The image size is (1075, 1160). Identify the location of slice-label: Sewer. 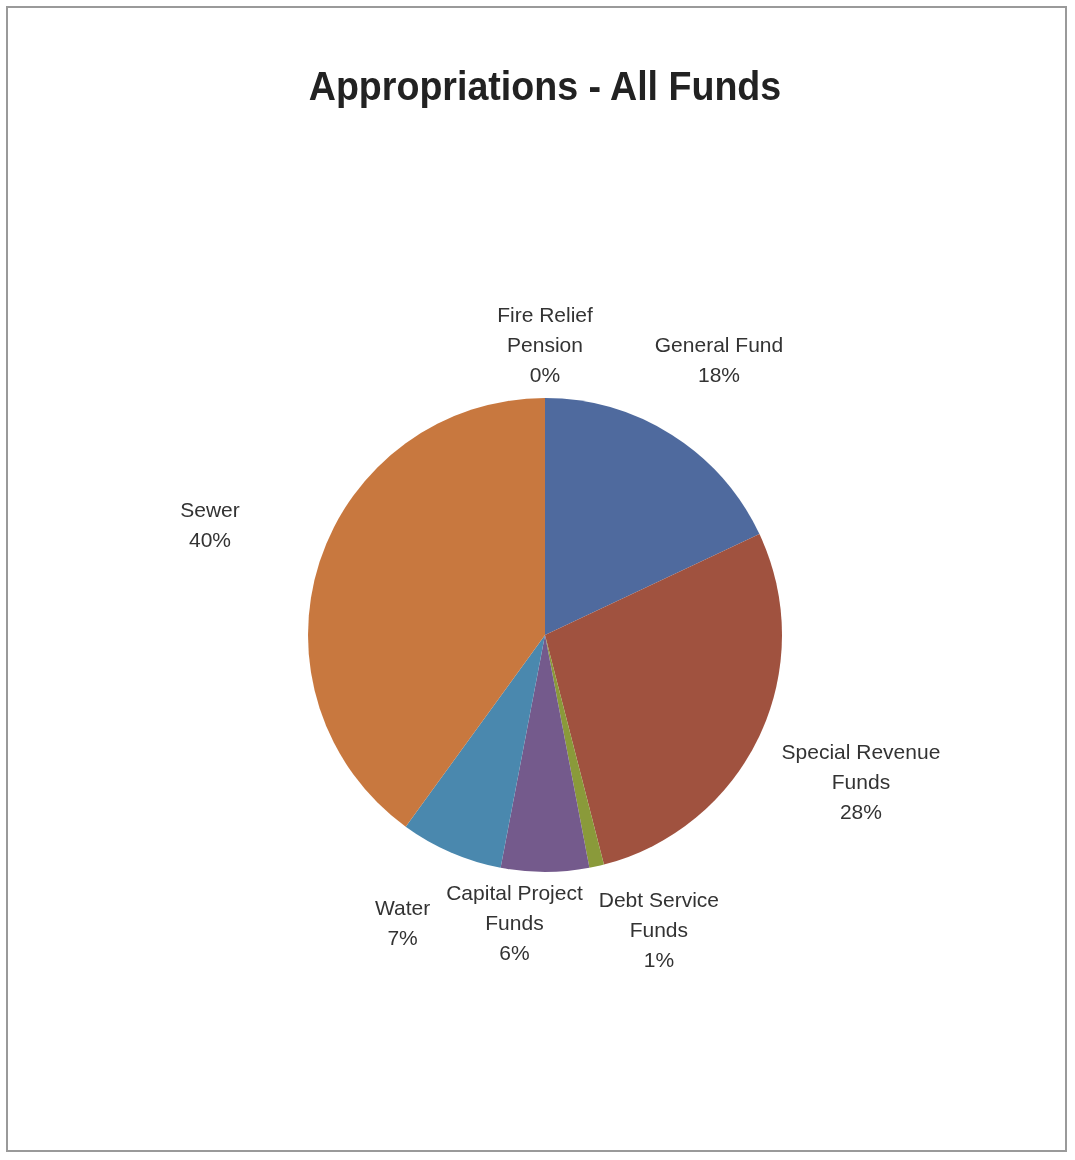
(210, 509).